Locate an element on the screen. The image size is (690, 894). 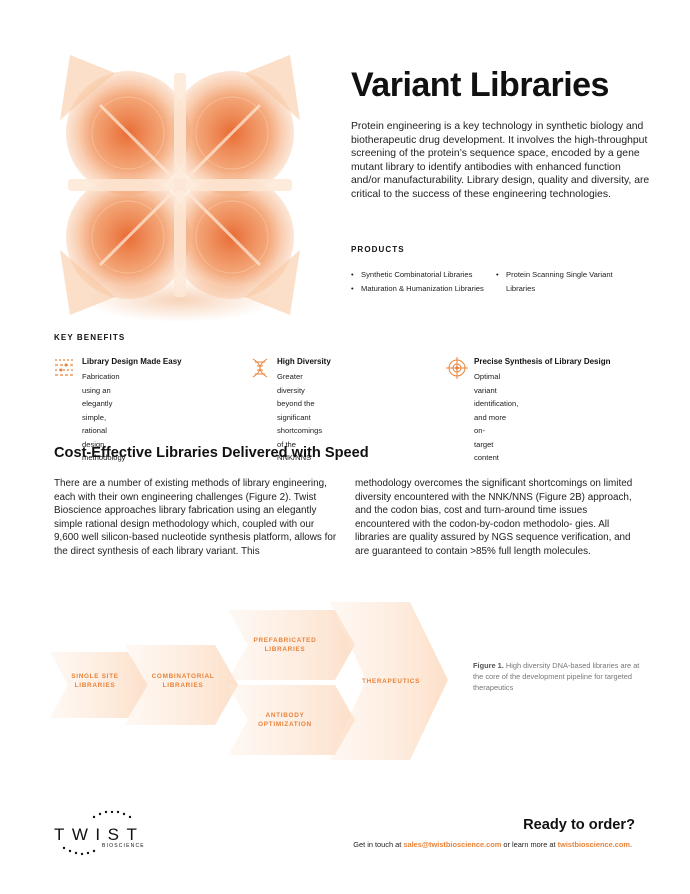
library-design-icon is located at coordinates (65, 367).